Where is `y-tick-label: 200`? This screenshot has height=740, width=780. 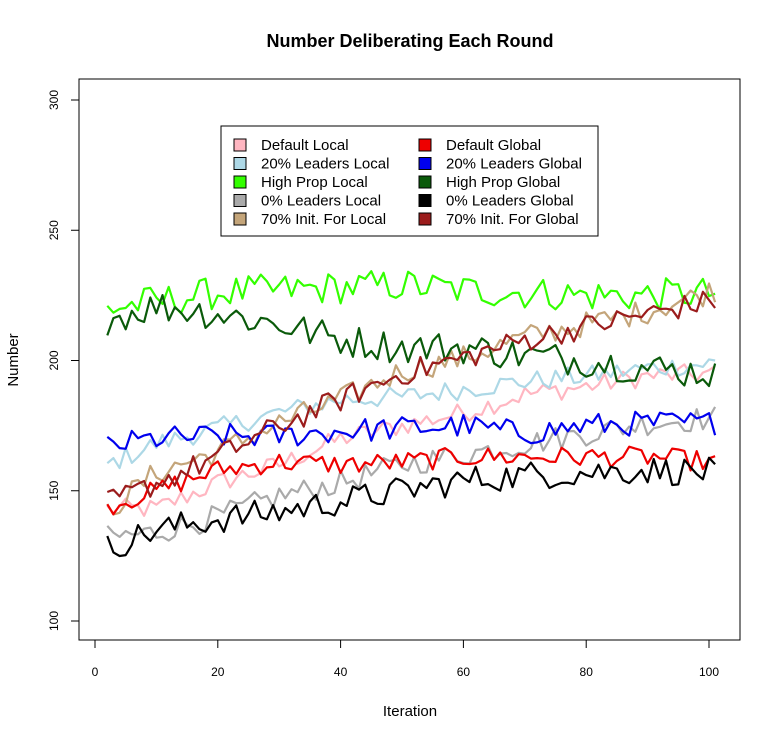 y-tick-label: 200 is located at coordinates (54, 360).